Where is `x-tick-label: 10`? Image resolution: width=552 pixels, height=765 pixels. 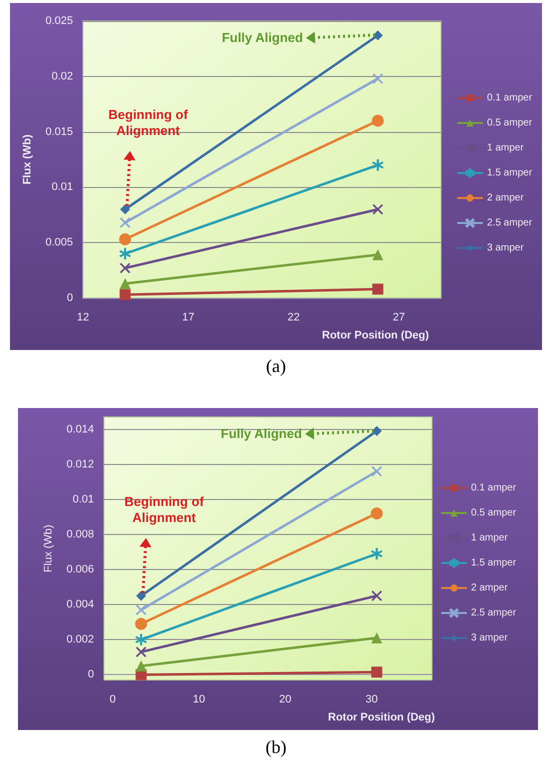
x-tick-label: 10 is located at coordinates (199, 700).